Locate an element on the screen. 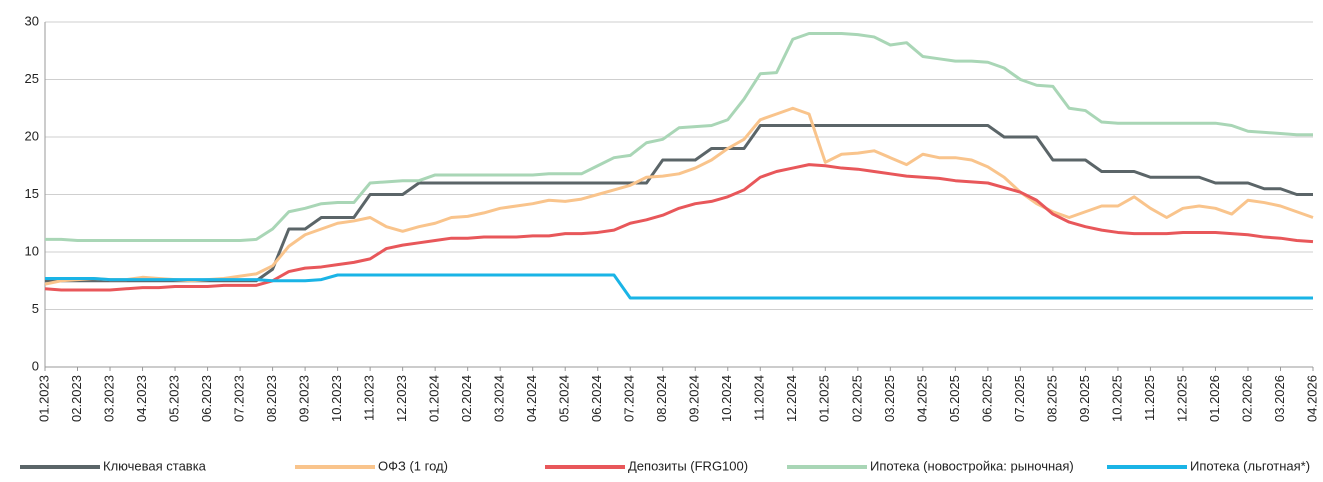  x-tick-label: 03.2025 is located at coordinates (889, 398).